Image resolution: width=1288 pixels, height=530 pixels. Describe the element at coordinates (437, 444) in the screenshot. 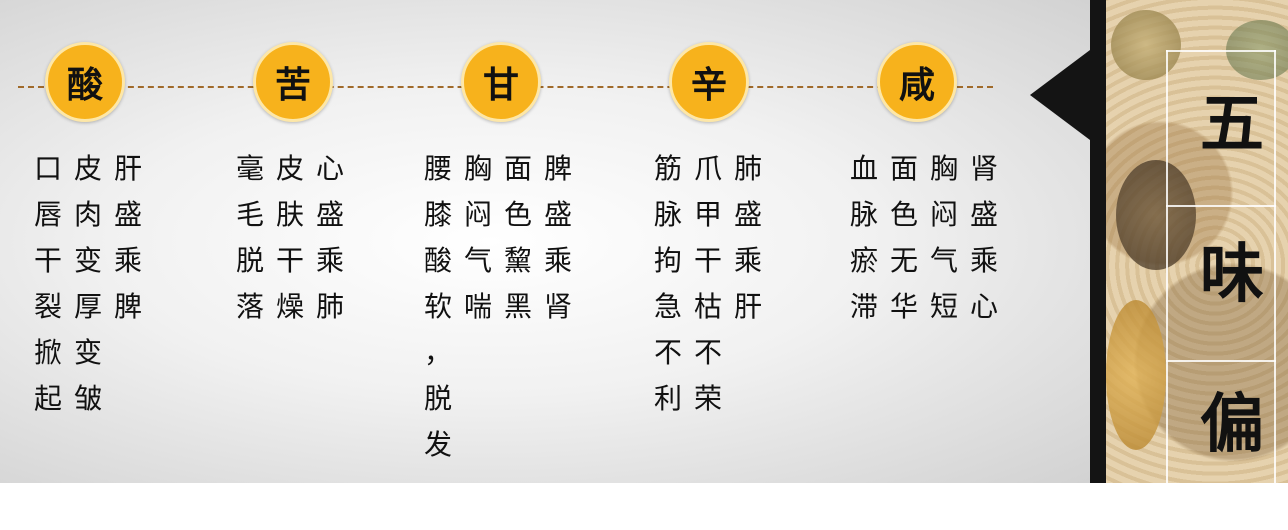

I see `text-char: 发` at that location.